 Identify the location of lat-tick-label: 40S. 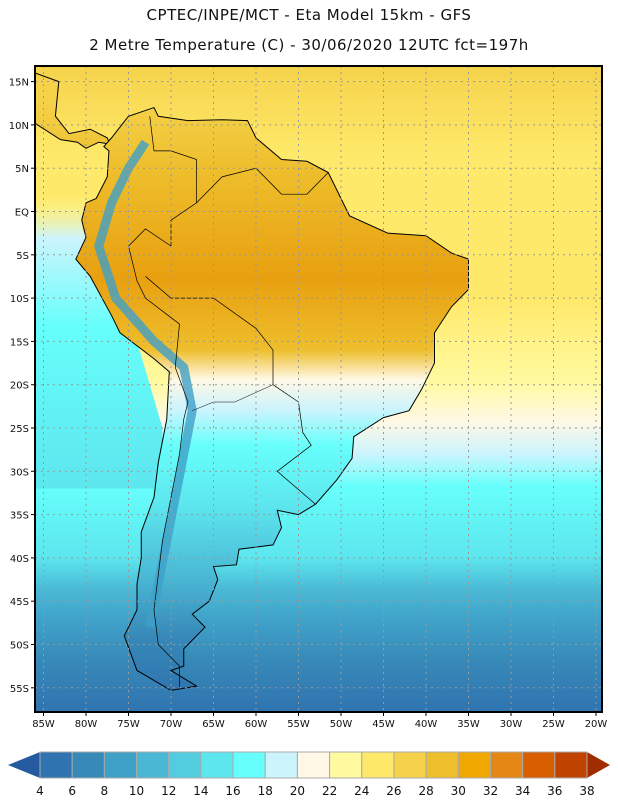
(19, 559).